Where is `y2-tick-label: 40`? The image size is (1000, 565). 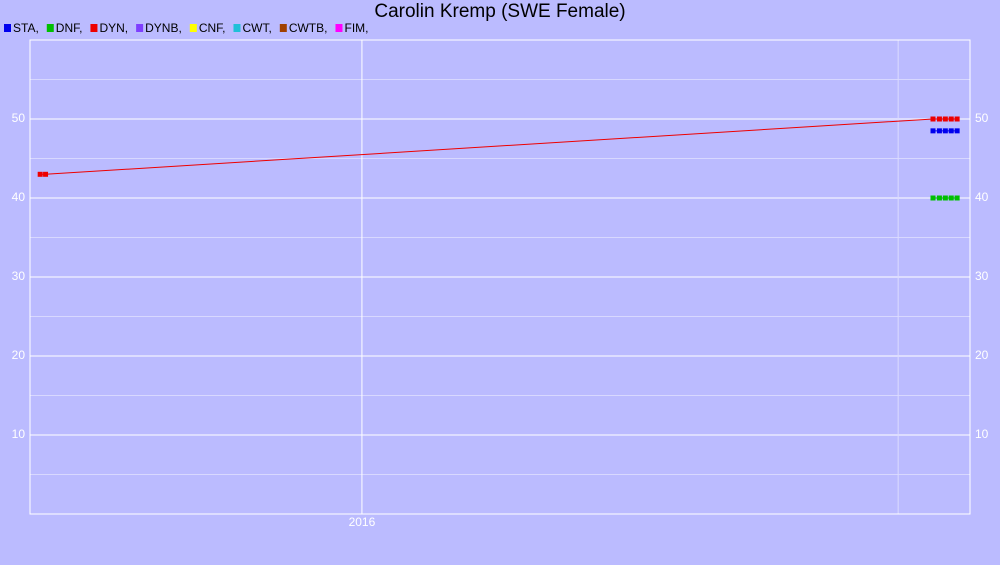 y2-tick-label: 40 is located at coordinates (982, 197).